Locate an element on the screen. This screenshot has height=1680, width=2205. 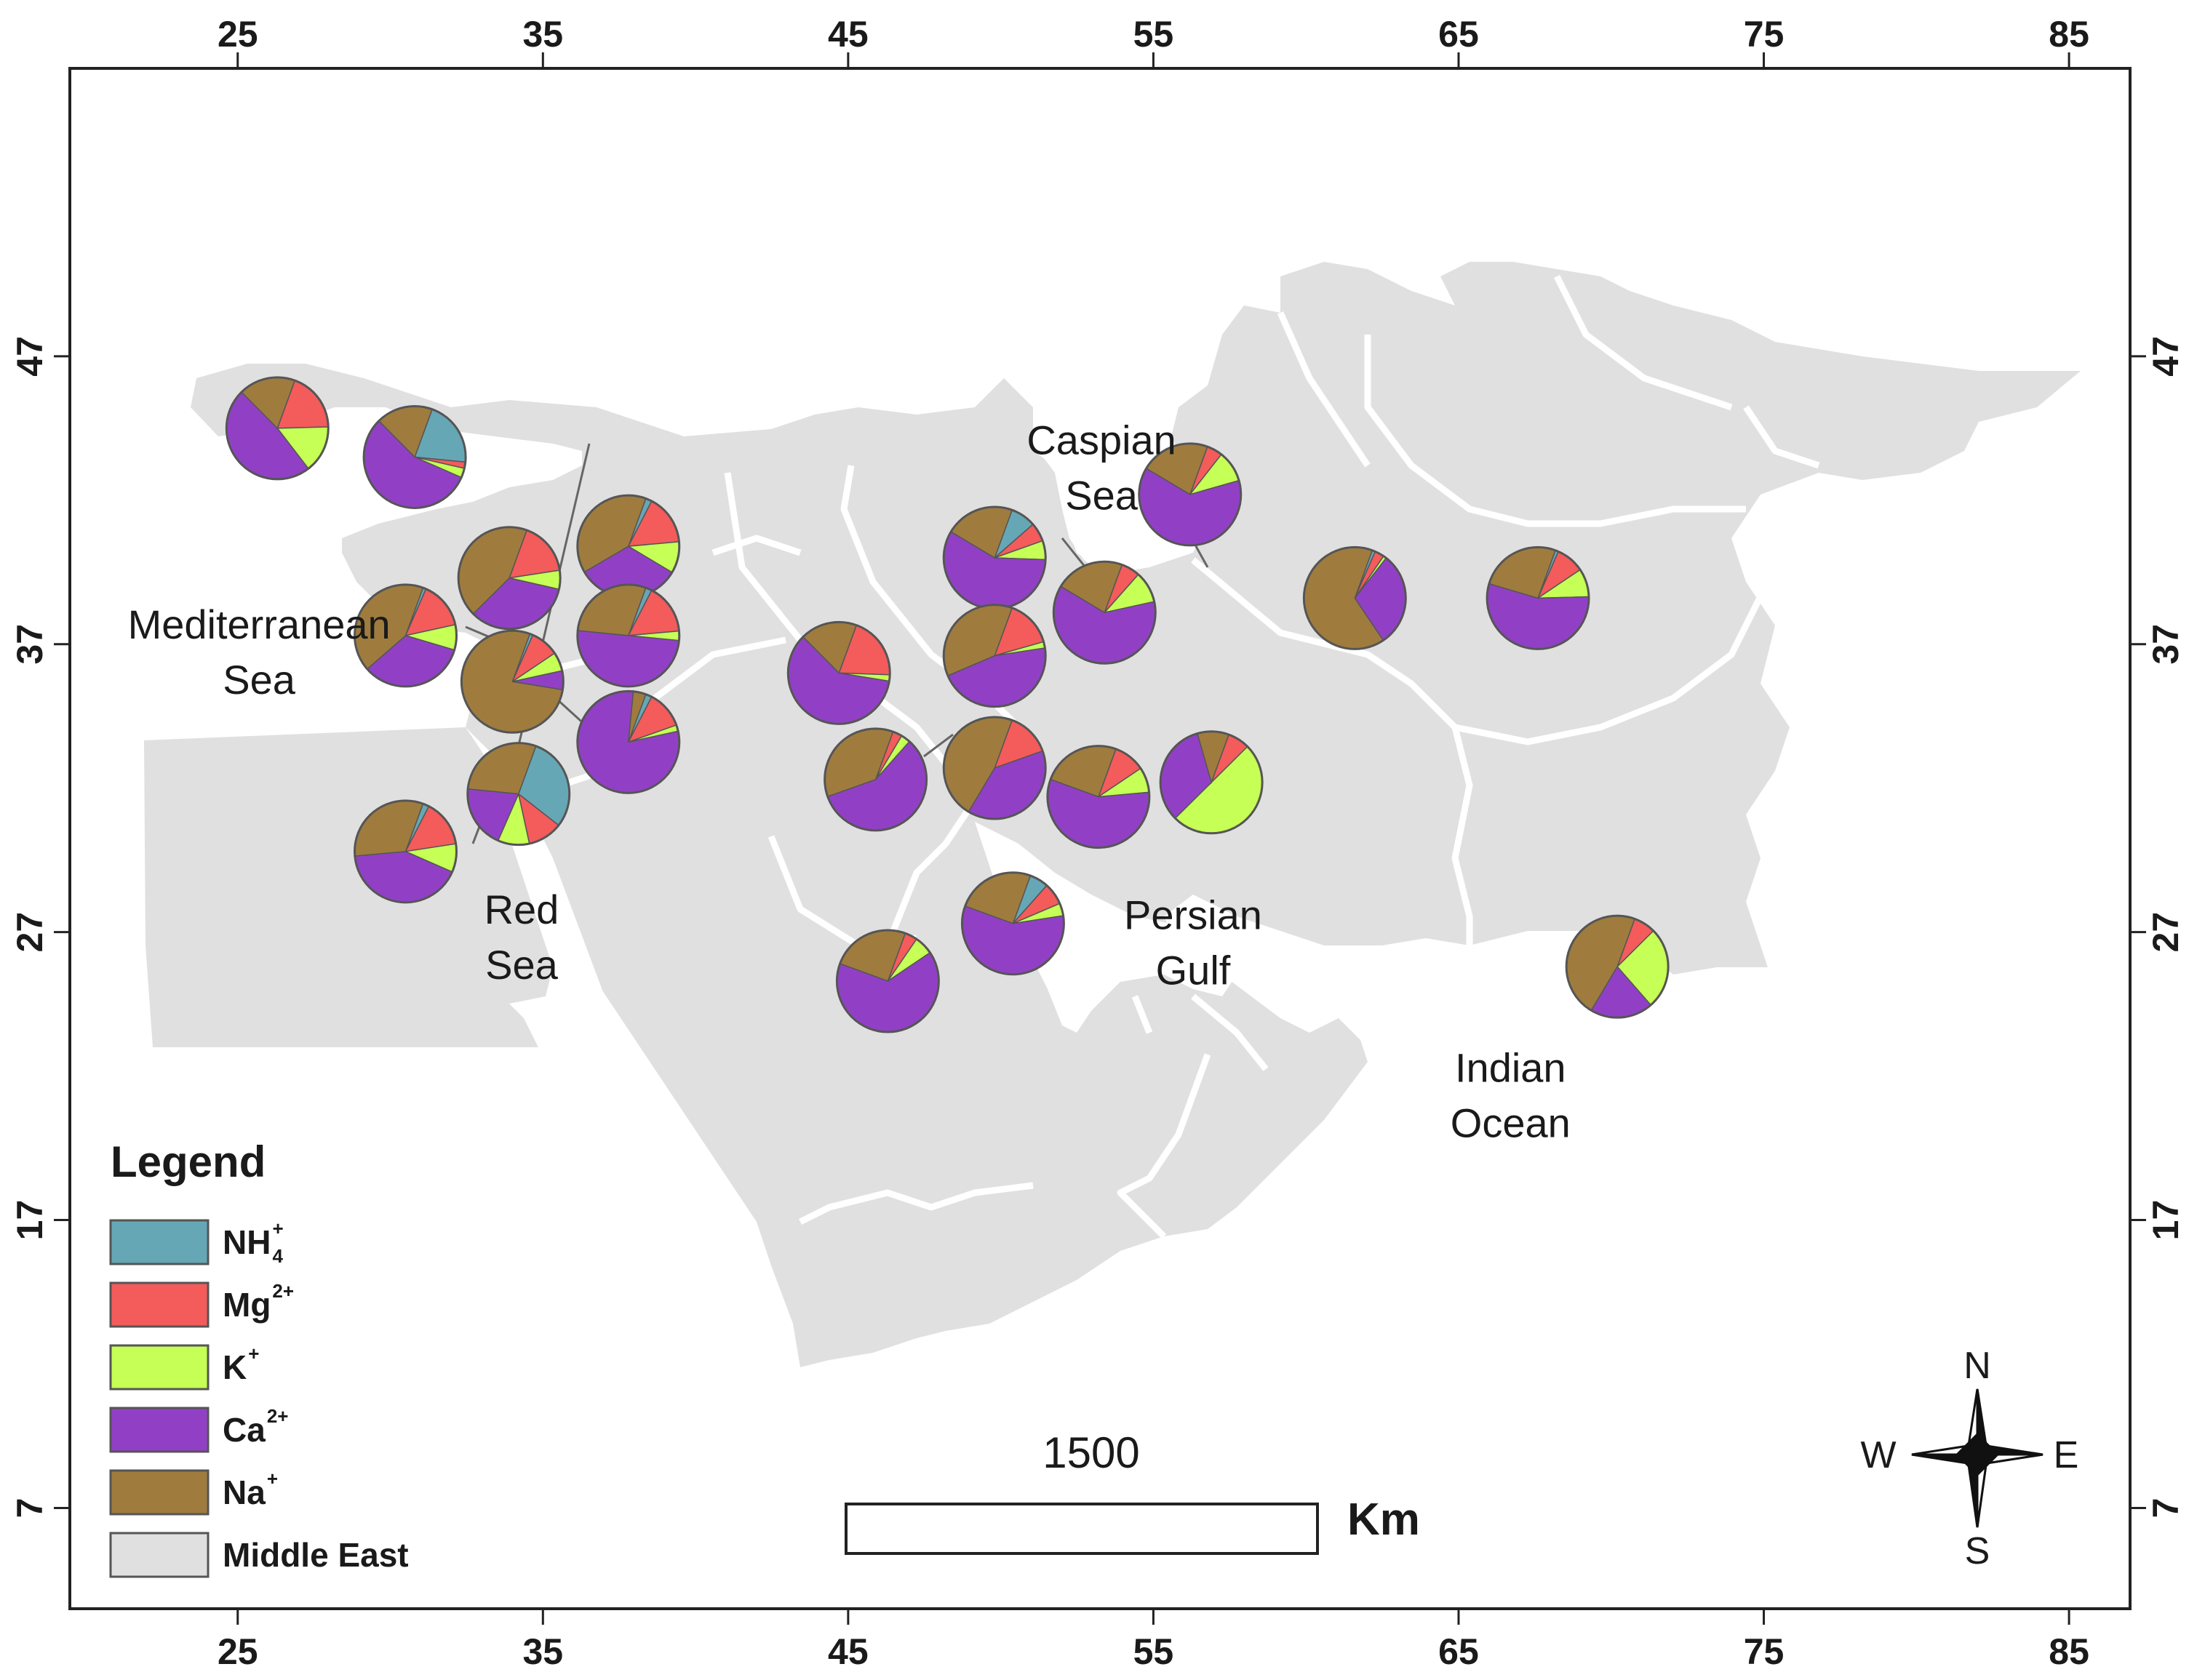
x-tick-label-bottom-0: 25 is located at coordinates (238, 1651).